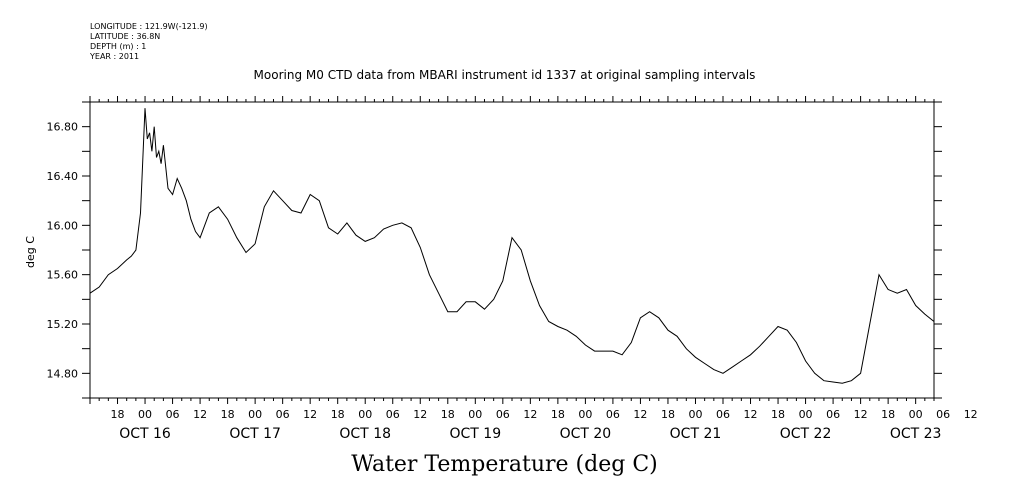 The image size is (1009, 504). What do you see at coordinates (63, 225) in the screenshot?
I see `y-tick-label: 16.00` at bounding box center [63, 225].